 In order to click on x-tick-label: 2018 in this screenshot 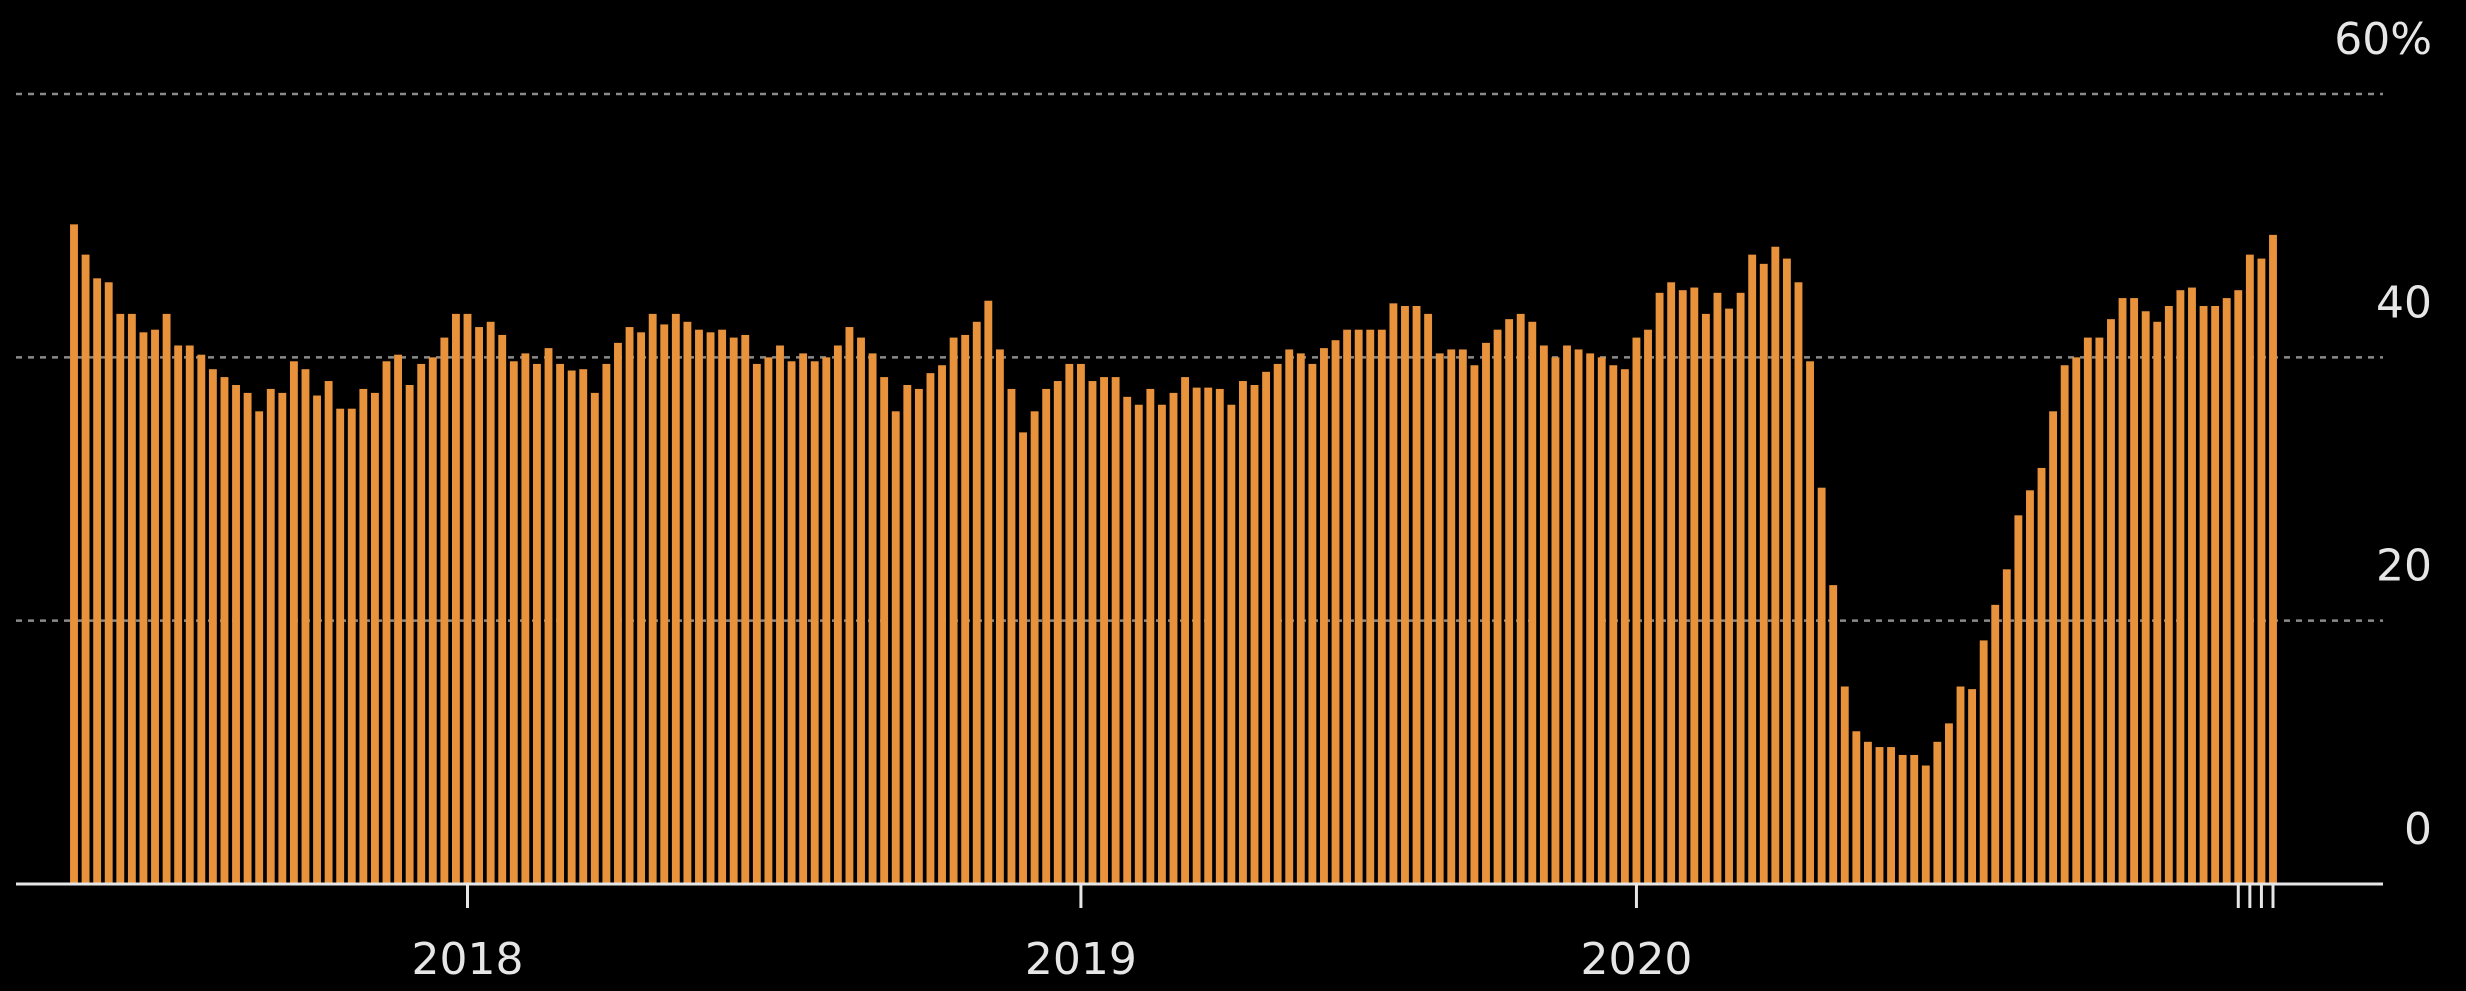, I will do `click(468, 959)`.